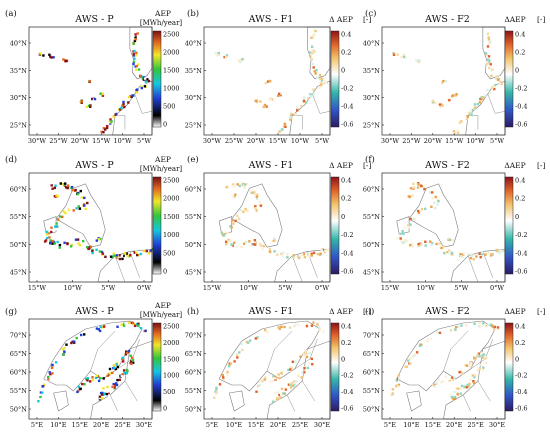 This screenshot has height=436, width=550. What do you see at coordinates (497, 425) in the screenshot?
I see `lon-tick-label: 30°E` at bounding box center [497, 425].